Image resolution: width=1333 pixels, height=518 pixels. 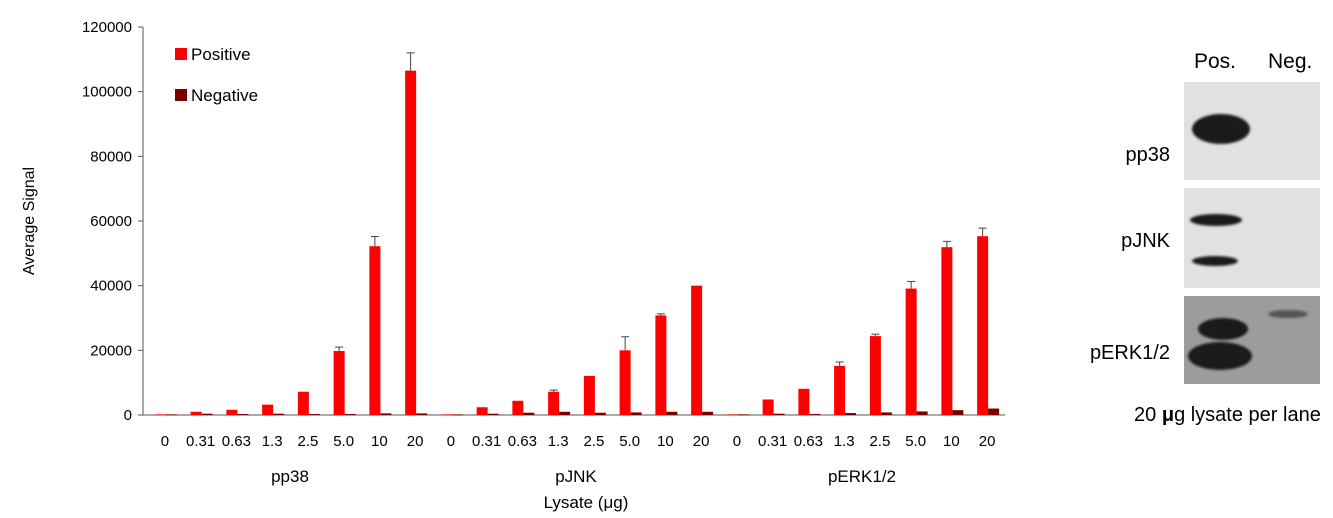 What do you see at coordinates (1227, 415) in the screenshot?
I see `blot-caption: 20 μg lysate per lane` at bounding box center [1227, 415].